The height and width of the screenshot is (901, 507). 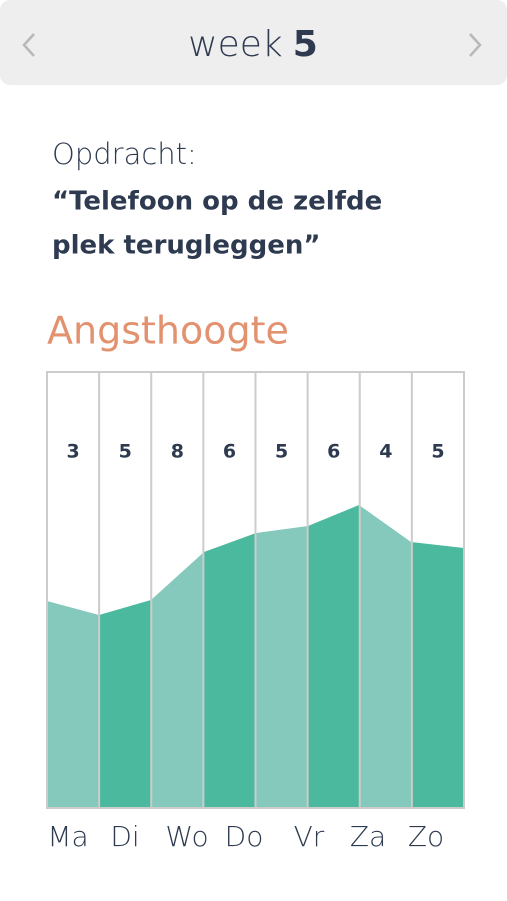 What do you see at coordinates (67, 836) in the screenshot?
I see `day-label: Ma` at bounding box center [67, 836].